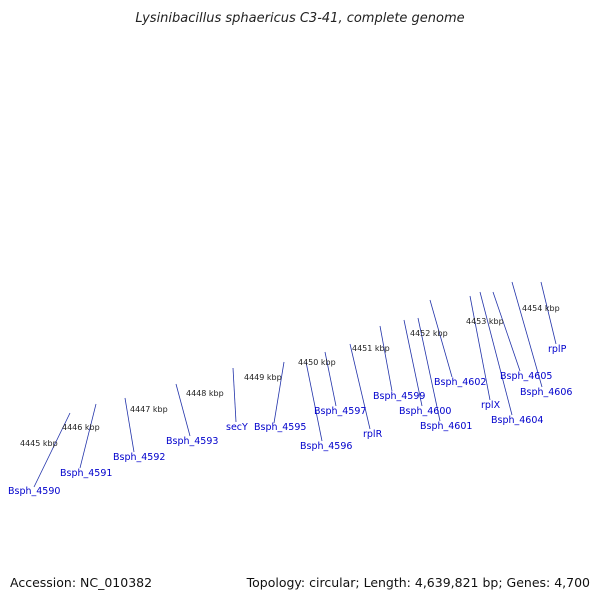 Image resolution: width=600 pixels, height=600 pixels. What do you see at coordinates (149, 409) in the screenshot?
I see `kbp-label: 4447 kbp` at bounding box center [149, 409].